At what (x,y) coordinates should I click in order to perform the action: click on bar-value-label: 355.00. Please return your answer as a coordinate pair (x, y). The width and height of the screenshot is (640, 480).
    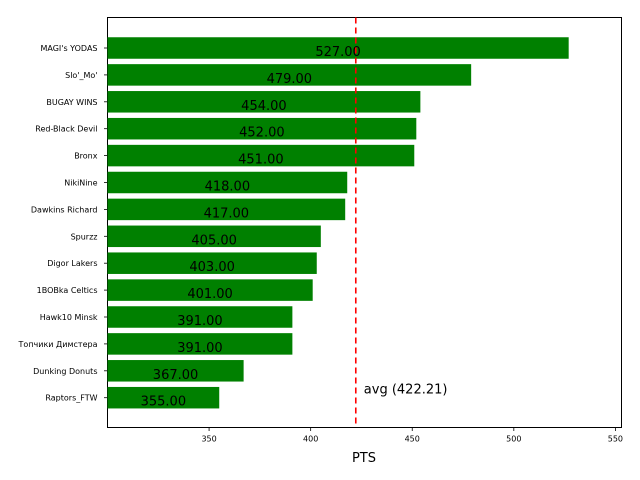
    Looking at the image, I should click on (164, 402).